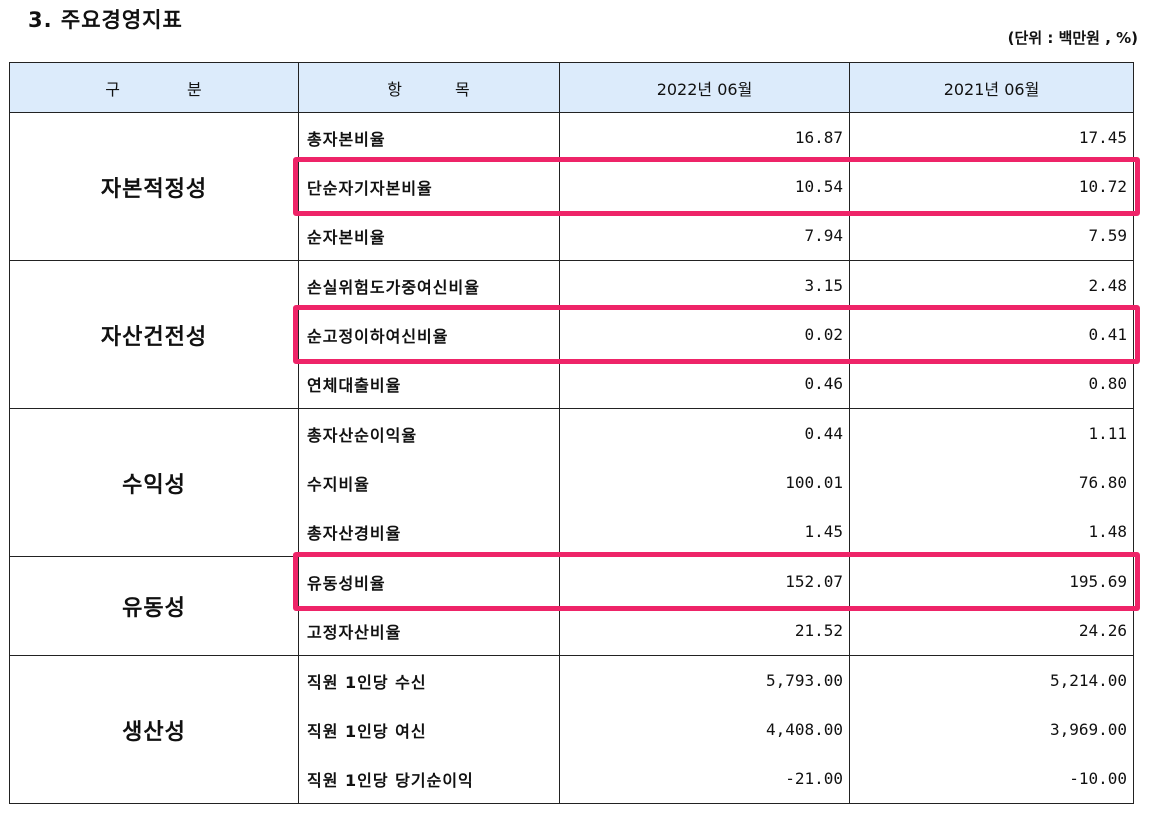  I want to click on unit-label: (단위 : 백만원 , %), so click(1072, 38).